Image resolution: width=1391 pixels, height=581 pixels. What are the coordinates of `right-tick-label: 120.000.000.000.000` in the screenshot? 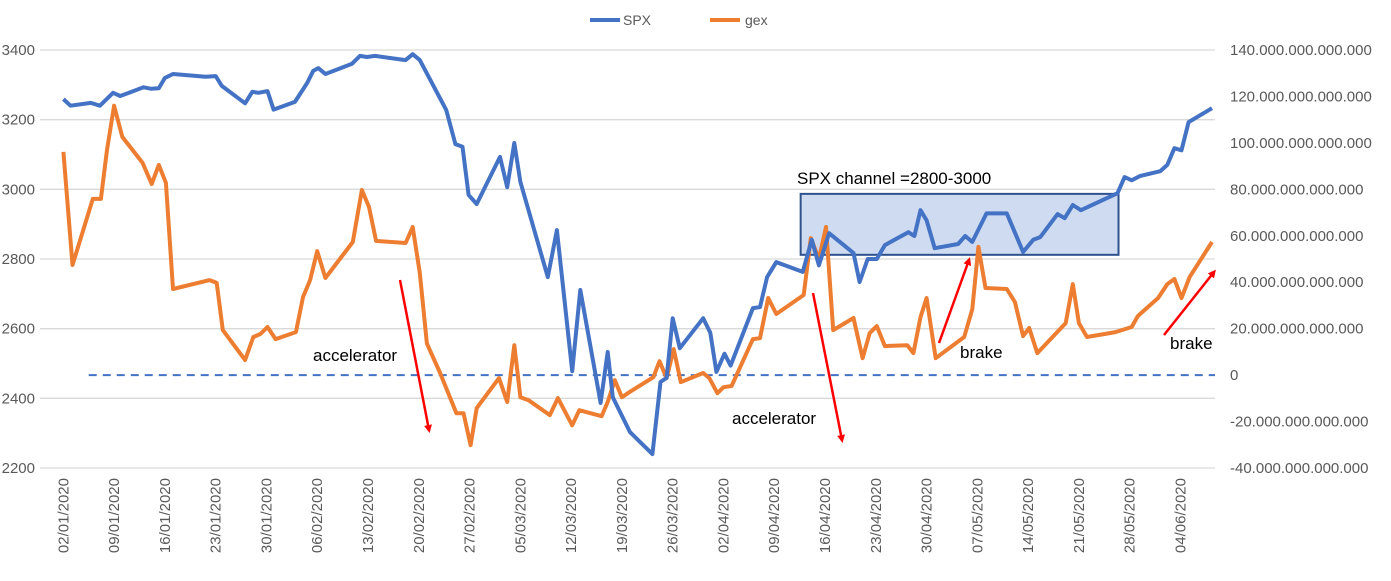 It's located at (1301, 96).